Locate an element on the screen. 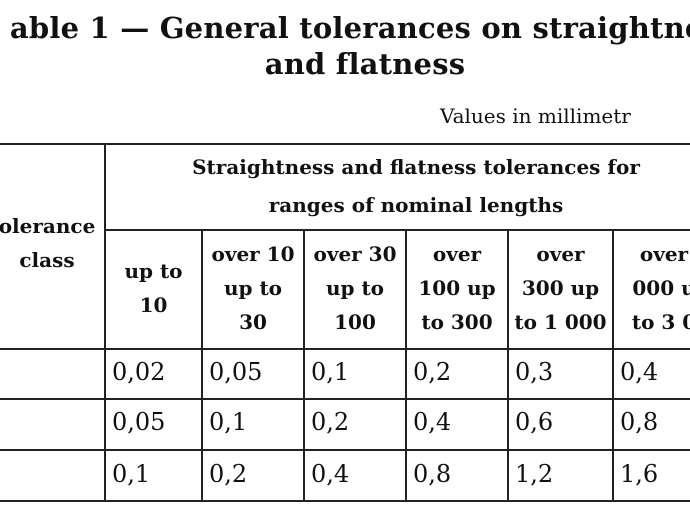 Image resolution: width=690 pixels, height=518 pixels. table-rule-top is located at coordinates (345, 144).